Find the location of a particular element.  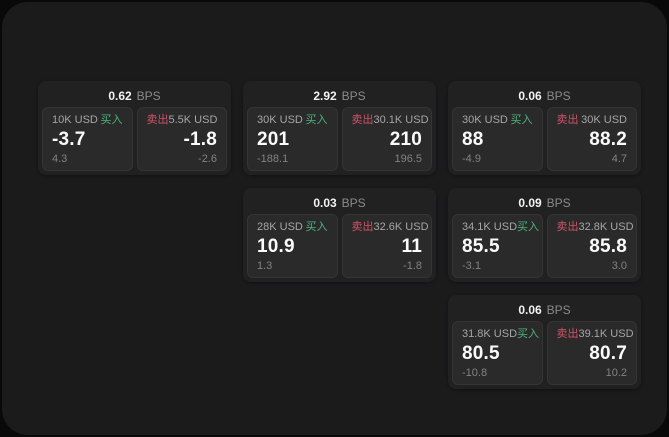

buy-panel: 10K USD 买入 -3.7 4.3 is located at coordinates (87, 139).